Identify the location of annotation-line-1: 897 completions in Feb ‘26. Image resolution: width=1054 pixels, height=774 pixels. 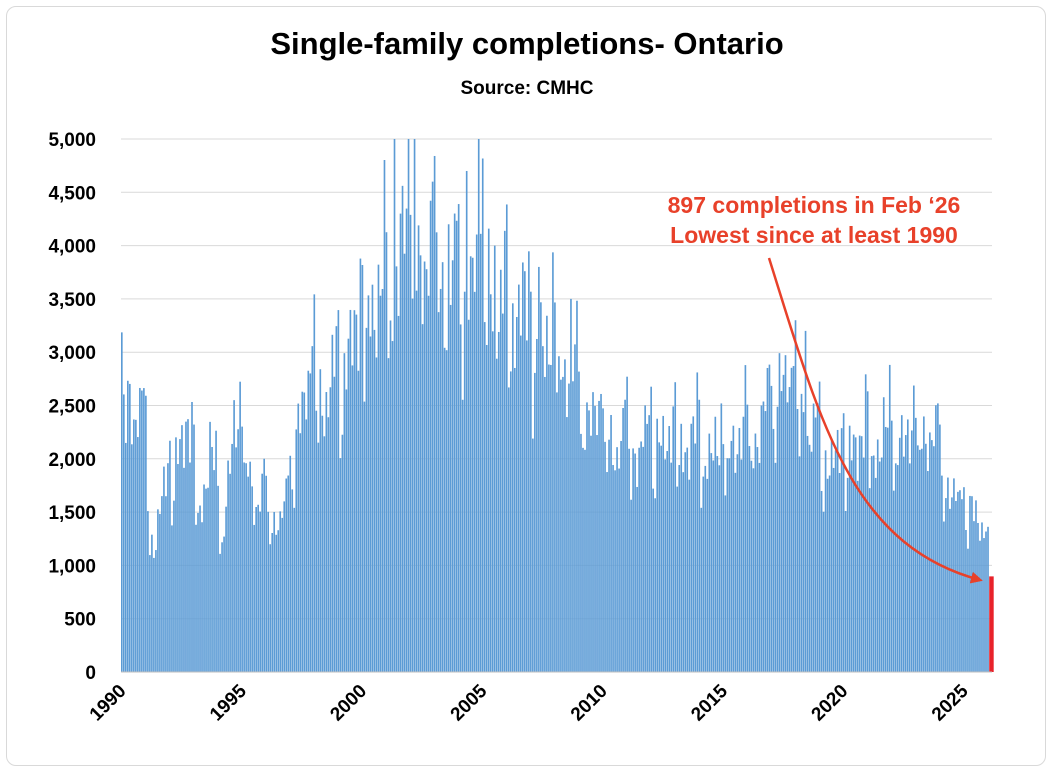
(814, 205).